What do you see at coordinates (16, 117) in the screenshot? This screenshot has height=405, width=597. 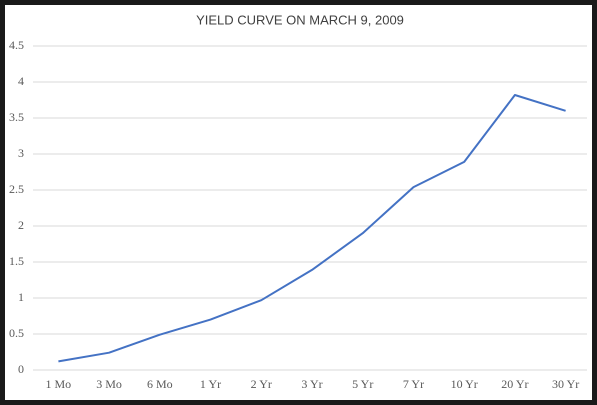 I see `y-tick-label: 3.5` at bounding box center [16, 117].